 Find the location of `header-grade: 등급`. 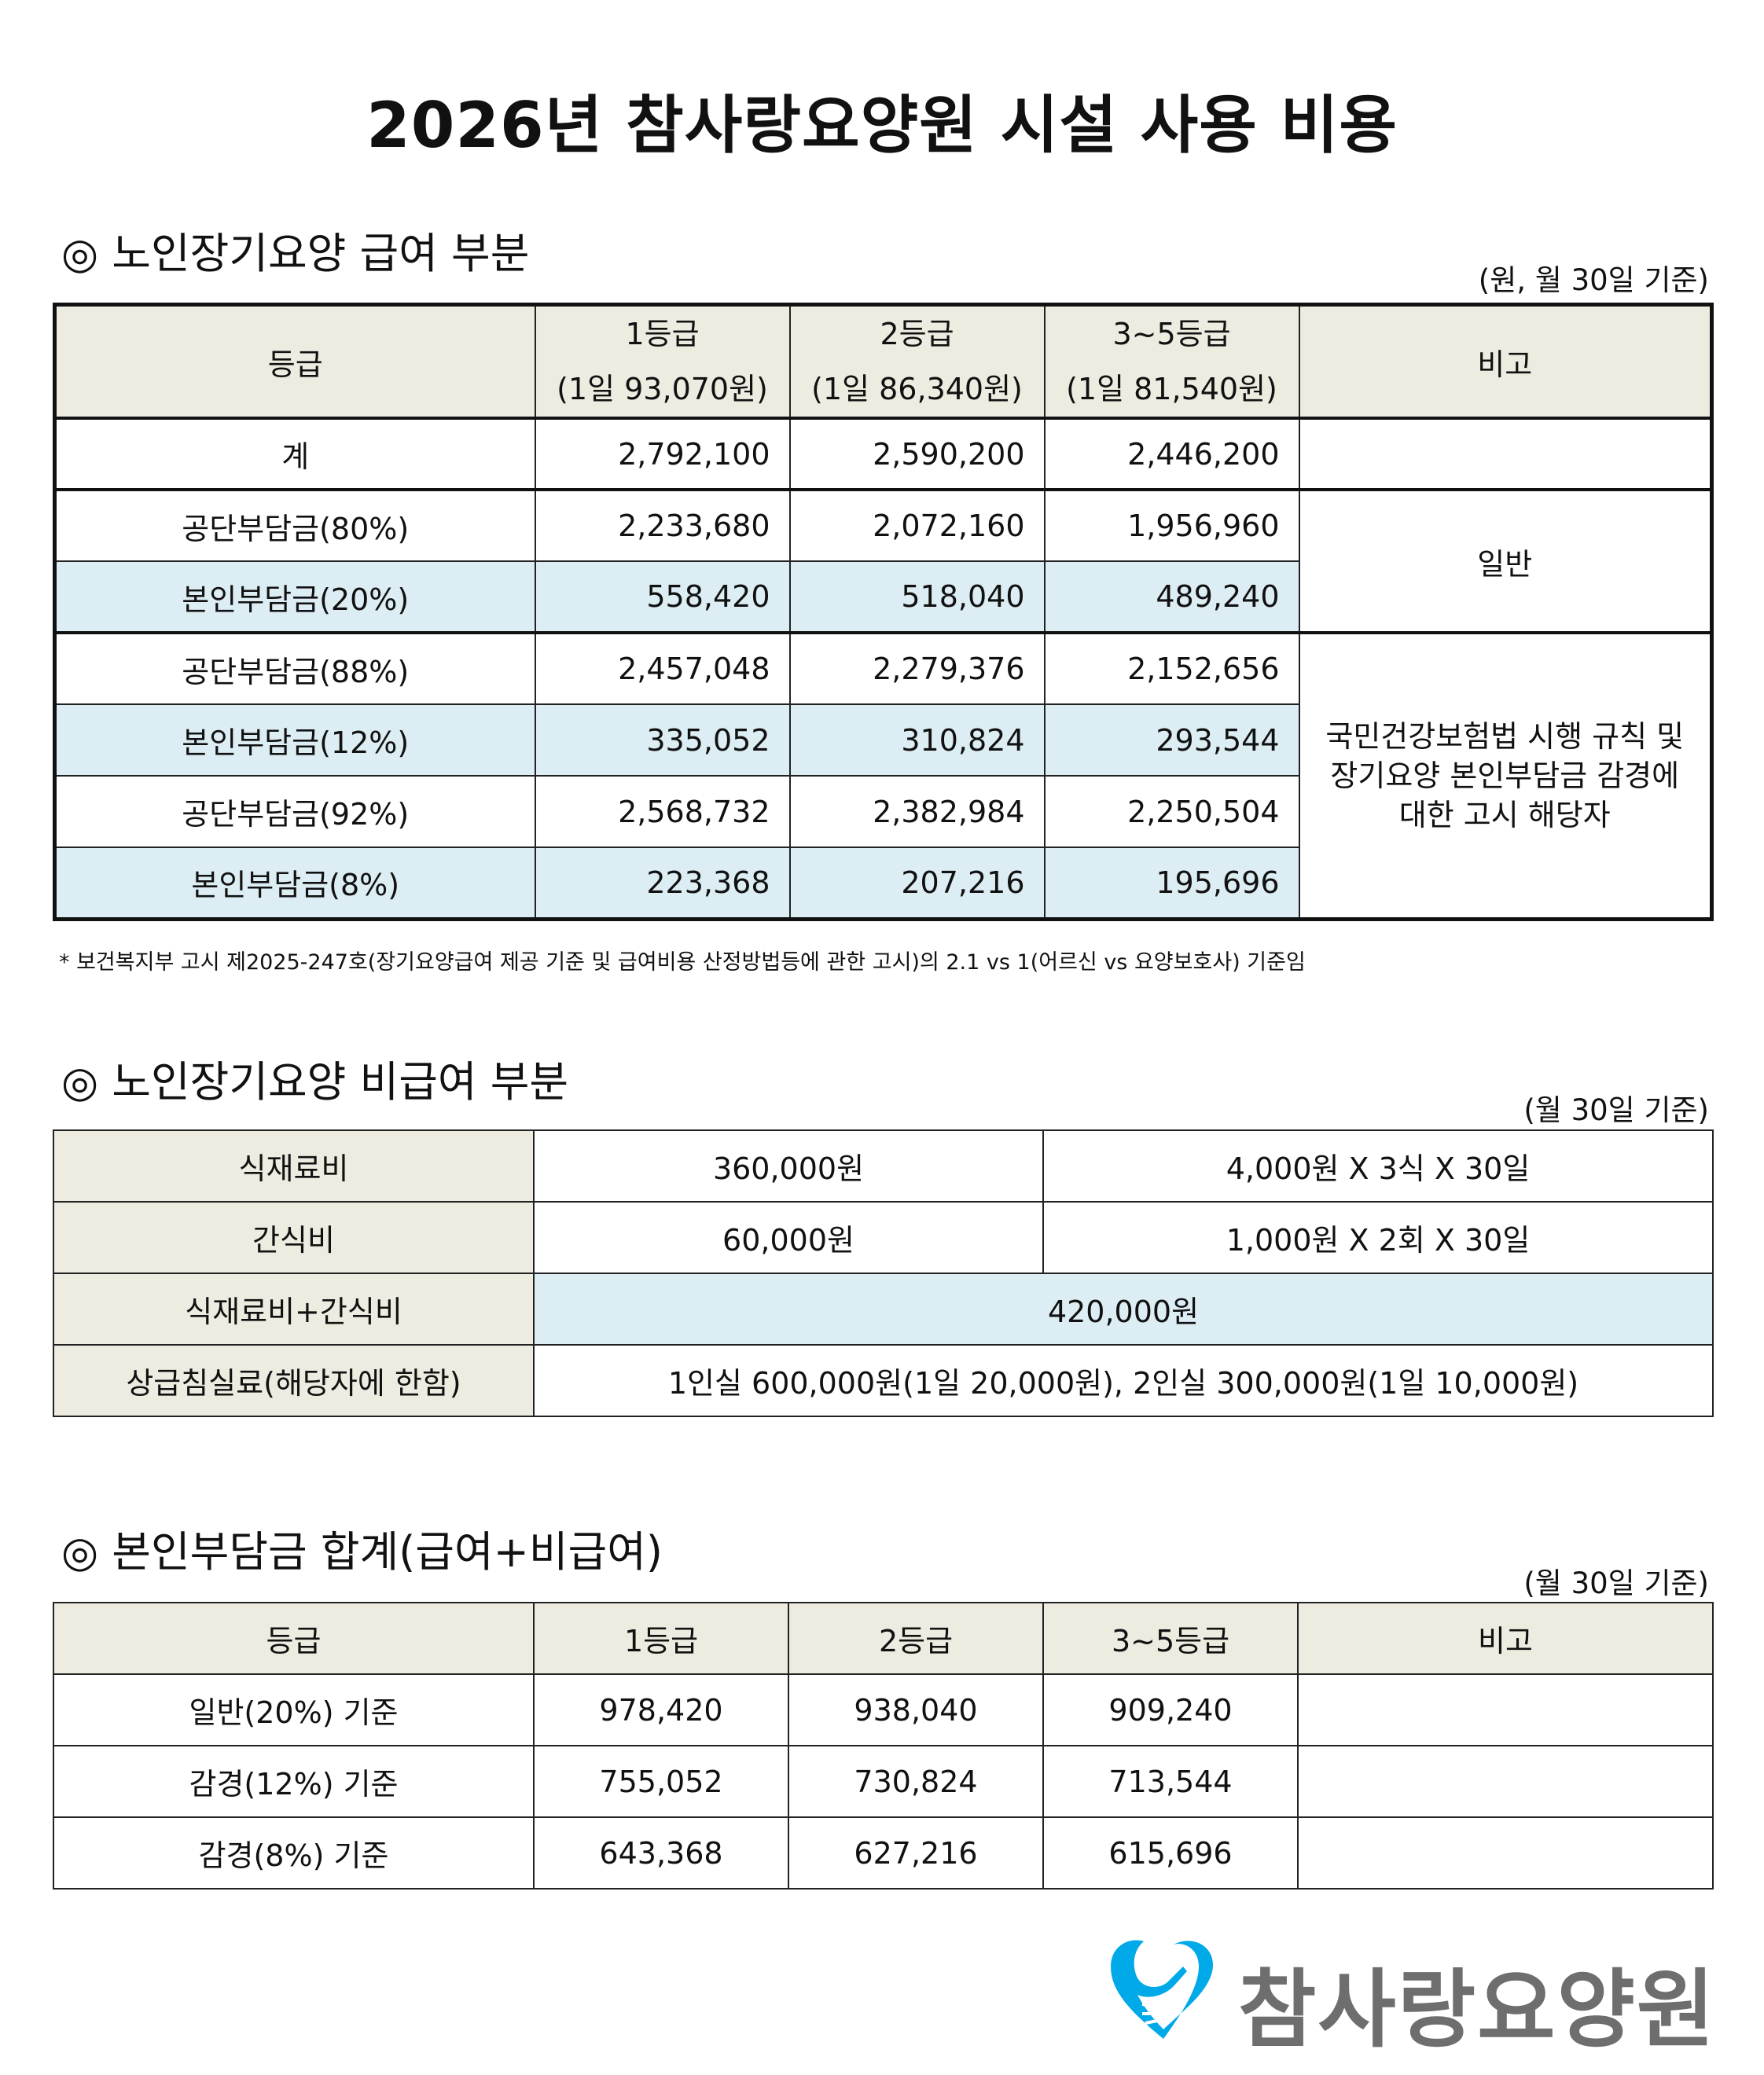

header-grade: 등급 is located at coordinates (295, 361).